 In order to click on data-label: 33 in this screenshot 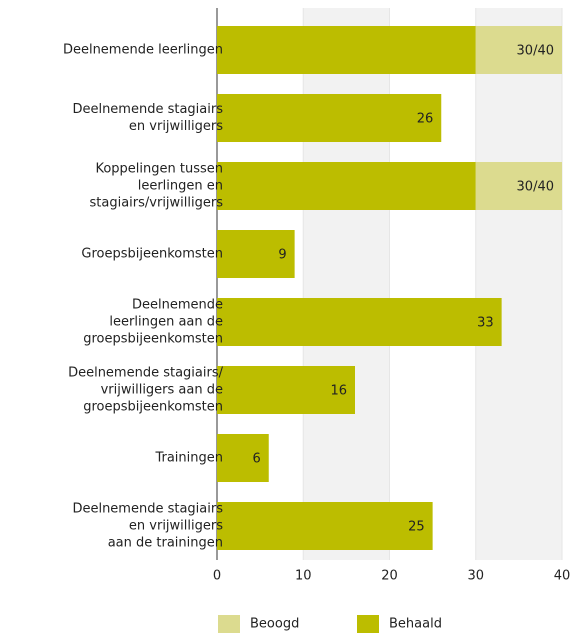, I will do `click(485, 323)`.